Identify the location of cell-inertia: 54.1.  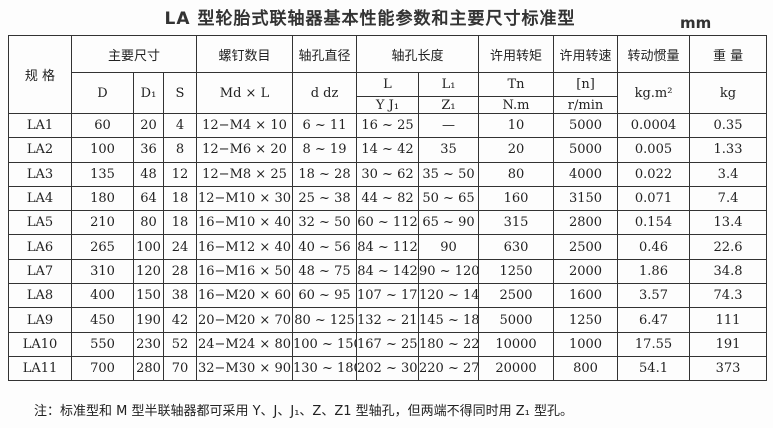
(654, 368).